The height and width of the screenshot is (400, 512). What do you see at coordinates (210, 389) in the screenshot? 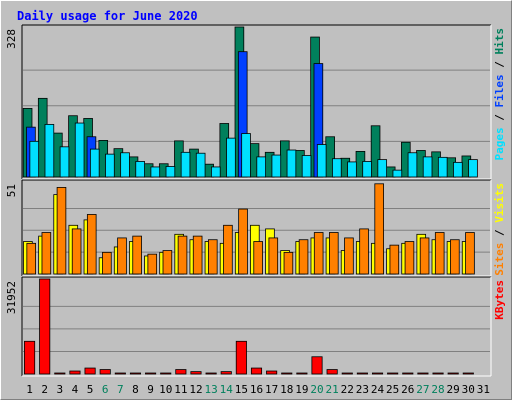
I see `x-tick-label-day-13: 13` at bounding box center [210, 389].